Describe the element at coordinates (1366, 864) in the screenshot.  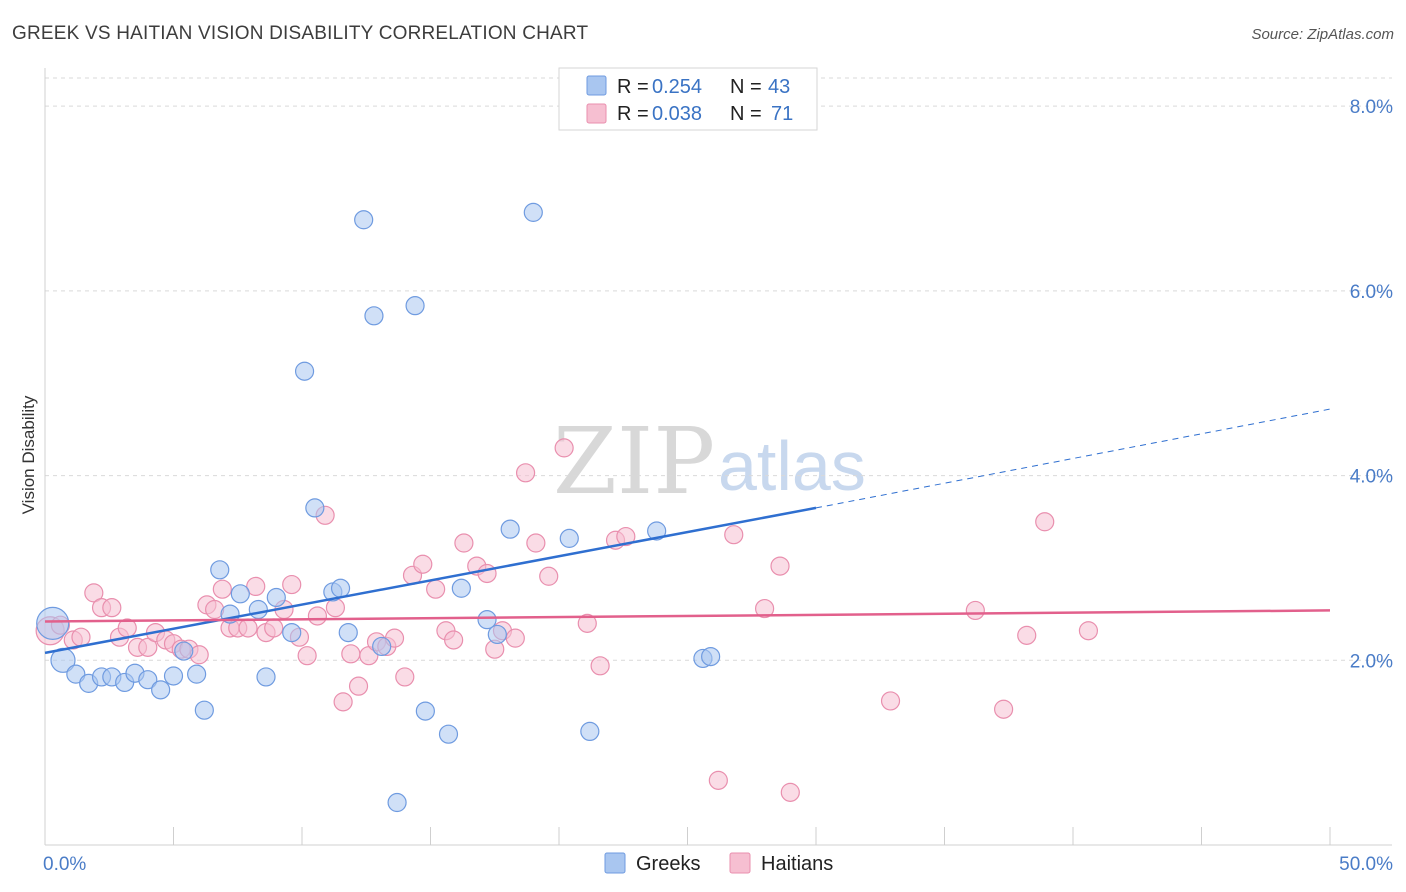
I see `x-tick-label-max: 50.0%` at that location.